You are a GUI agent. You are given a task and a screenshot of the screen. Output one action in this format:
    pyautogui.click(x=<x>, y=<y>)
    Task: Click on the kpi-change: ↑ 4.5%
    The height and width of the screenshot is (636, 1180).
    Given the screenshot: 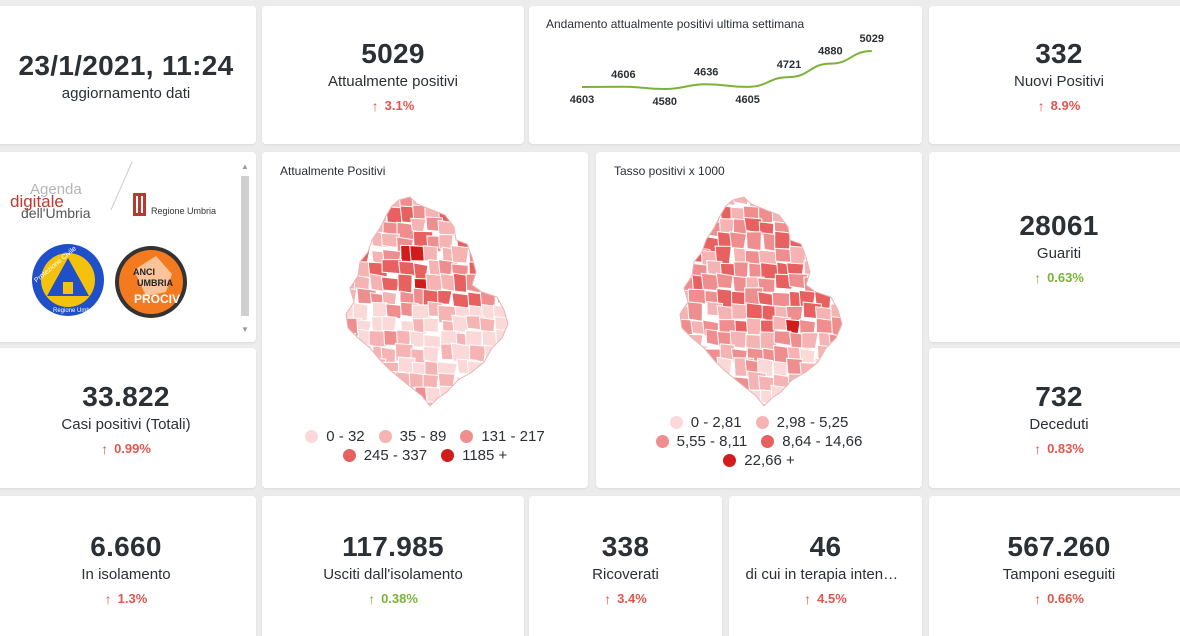 What is the action you would take?
    pyautogui.click(x=825, y=599)
    